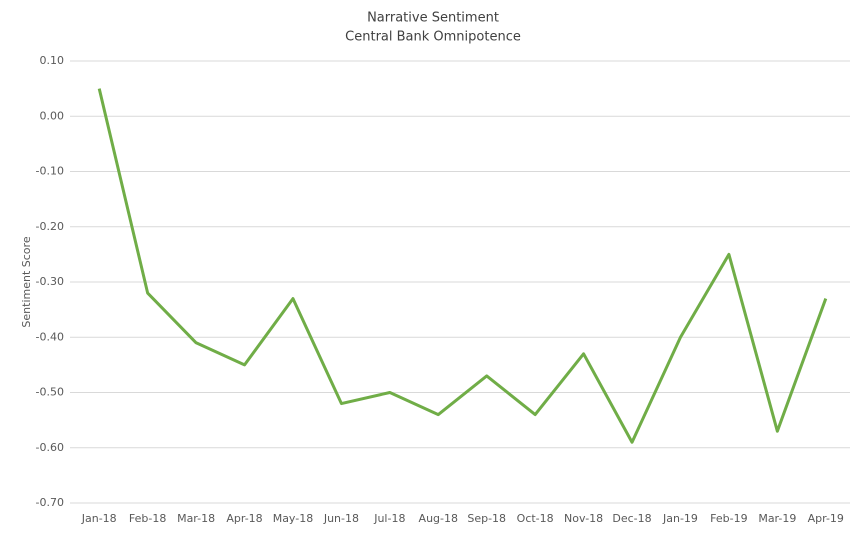 This screenshot has width=866, height=534. Describe the element at coordinates (486, 518) in the screenshot. I see `x-tick-label: Sep-18` at that location.